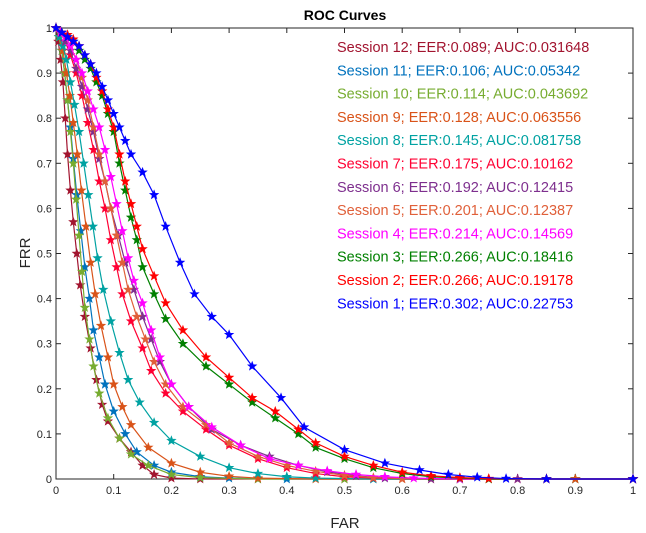 This screenshot has width=646, height=533. What do you see at coordinates (463, 48) in the screenshot?
I see `legend-entry: Session 12; EER:0.089; AUC:0.031648` at bounding box center [463, 48].